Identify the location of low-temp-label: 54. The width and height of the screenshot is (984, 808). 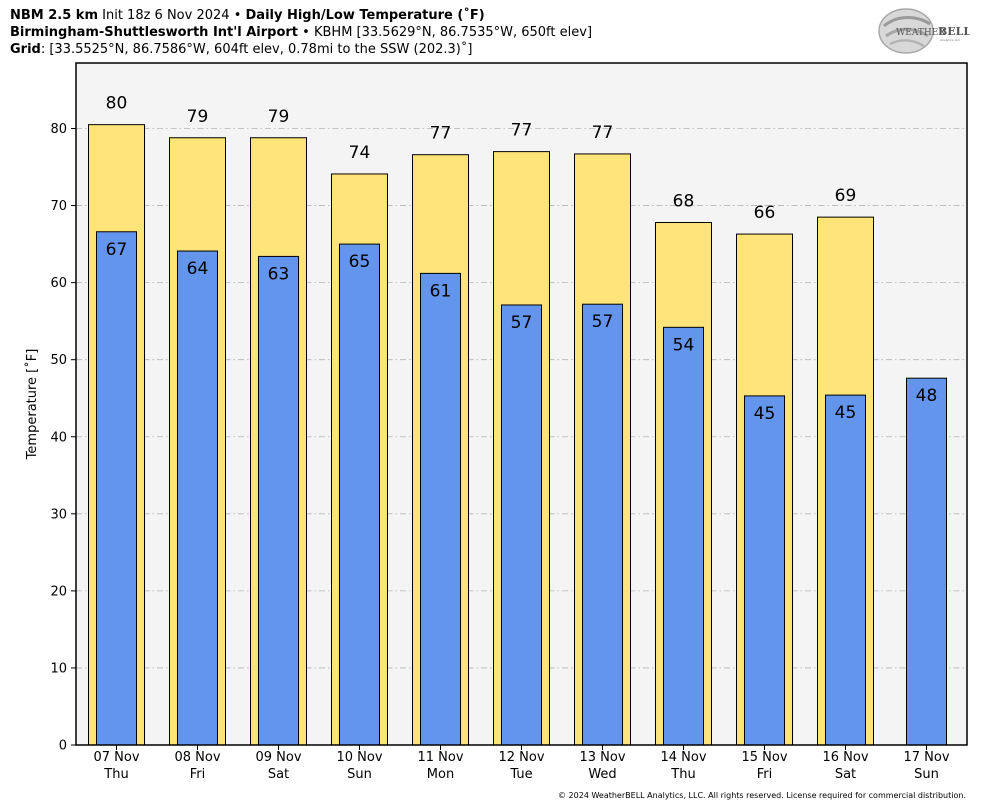
(684, 345).